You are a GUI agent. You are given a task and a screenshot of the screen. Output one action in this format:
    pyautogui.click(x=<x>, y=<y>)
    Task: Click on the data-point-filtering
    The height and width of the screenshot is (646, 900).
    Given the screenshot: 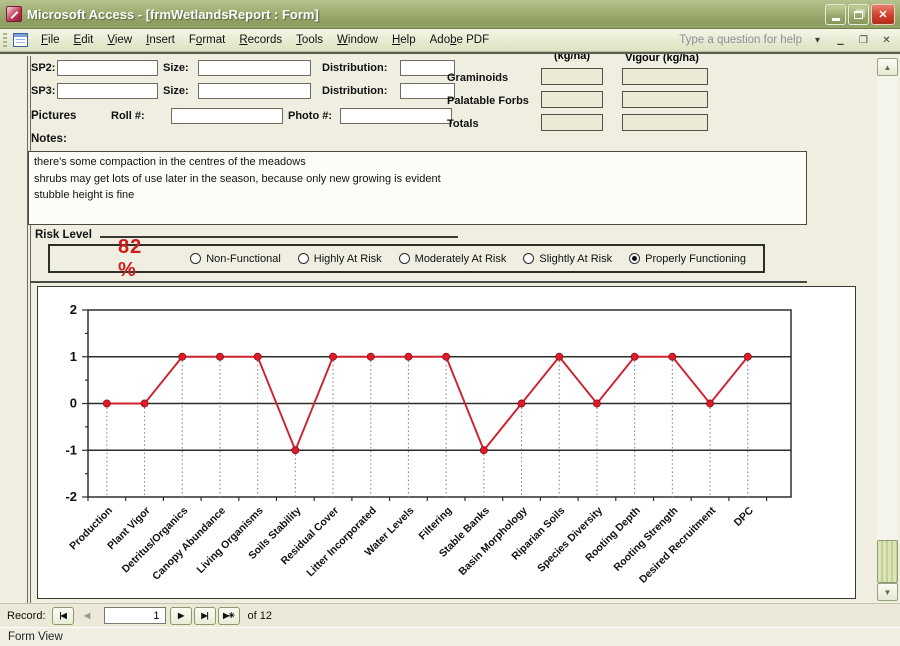 What is the action you would take?
    pyautogui.click(x=446, y=356)
    